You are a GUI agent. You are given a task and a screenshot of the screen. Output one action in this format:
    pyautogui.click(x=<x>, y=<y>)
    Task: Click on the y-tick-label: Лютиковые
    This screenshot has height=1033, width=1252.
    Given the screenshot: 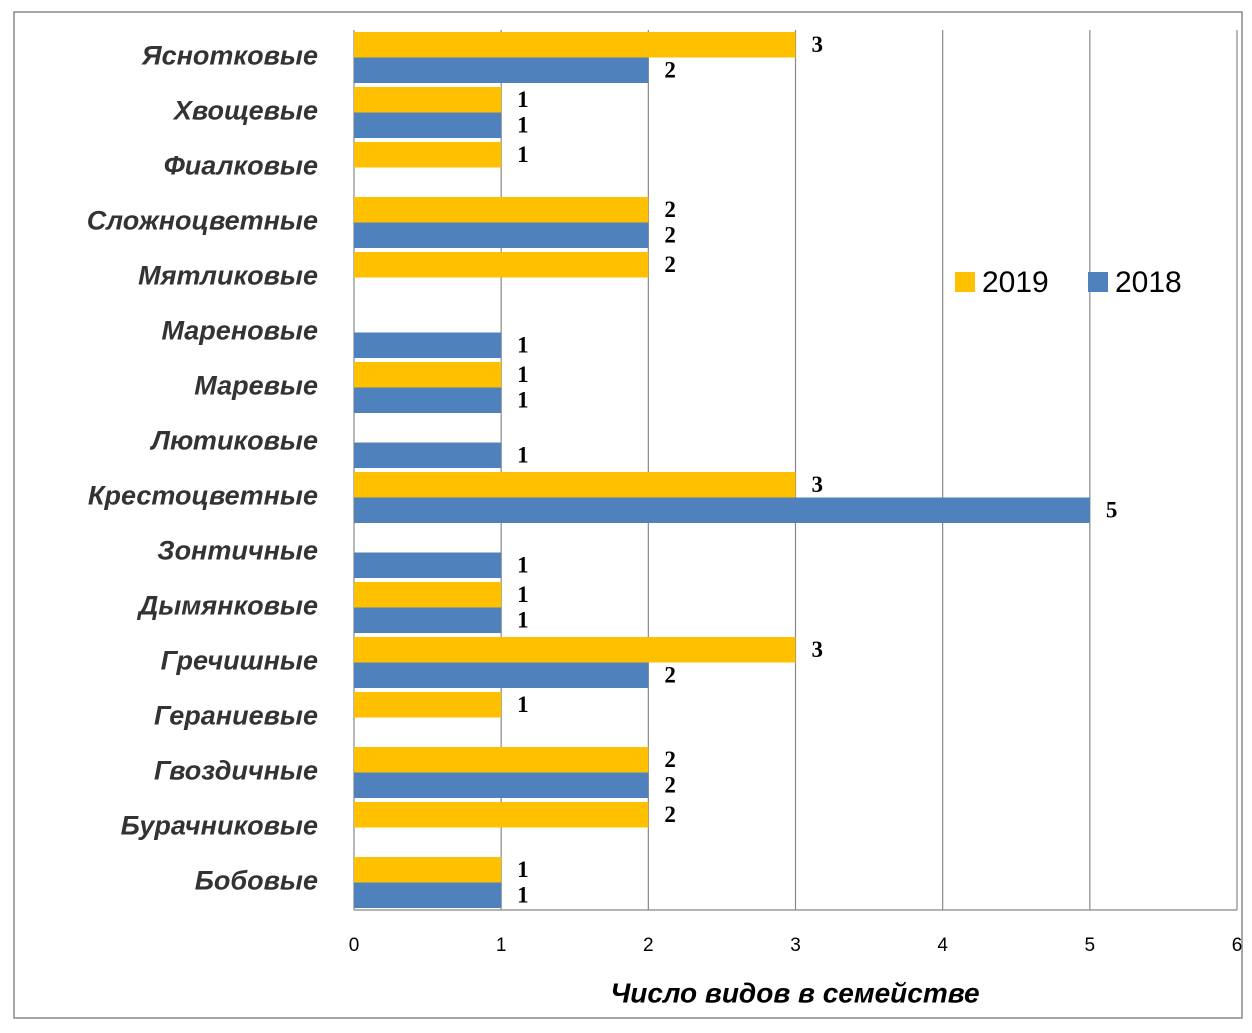 What is the action you would take?
    pyautogui.click(x=233, y=441)
    